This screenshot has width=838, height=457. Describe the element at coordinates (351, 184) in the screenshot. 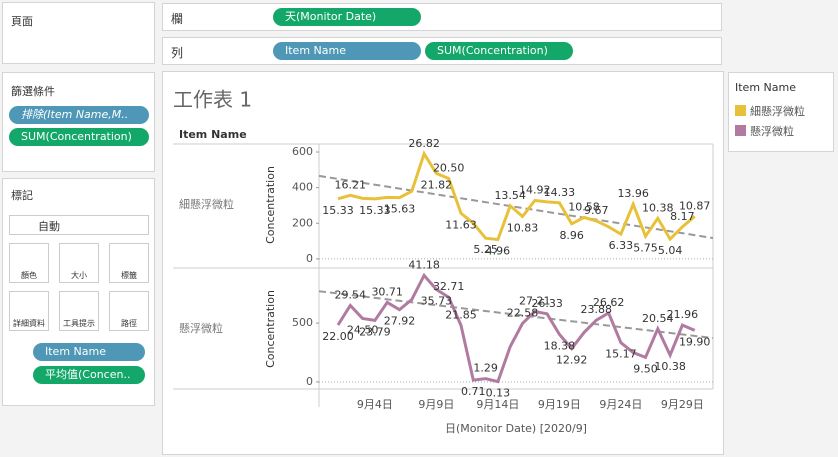

I see `data-label: 16.21` at that location.